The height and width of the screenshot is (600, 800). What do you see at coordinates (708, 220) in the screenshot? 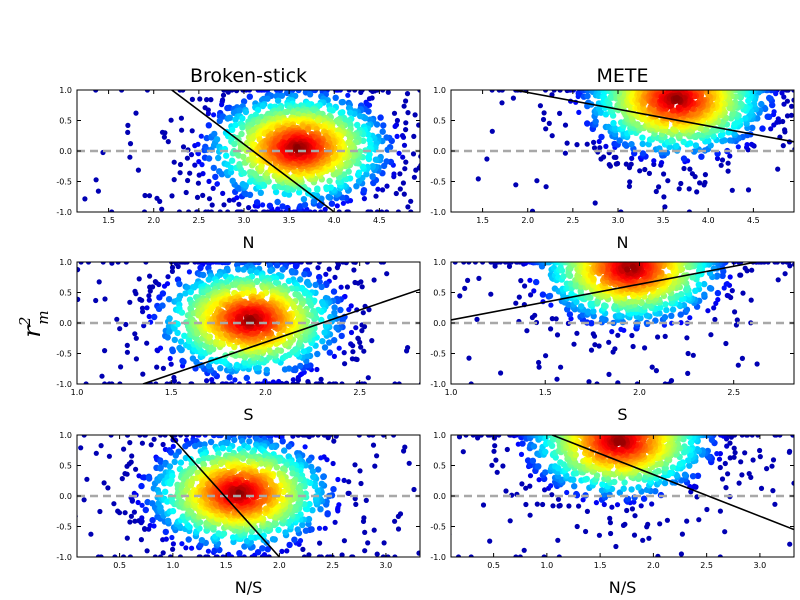
I see `x-tick-label: 4.0` at bounding box center [708, 220].